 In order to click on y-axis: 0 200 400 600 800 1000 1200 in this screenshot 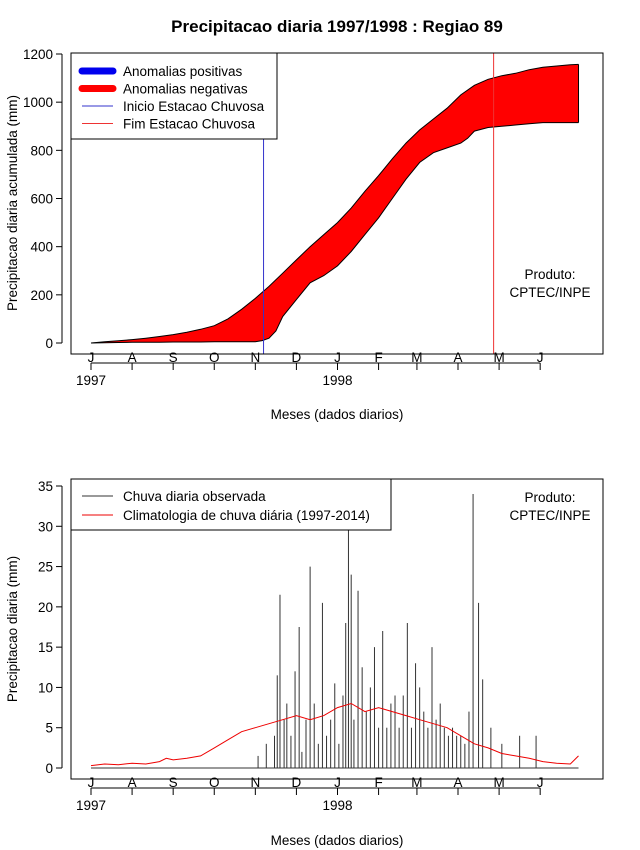, I will do `click(43, 199)`.